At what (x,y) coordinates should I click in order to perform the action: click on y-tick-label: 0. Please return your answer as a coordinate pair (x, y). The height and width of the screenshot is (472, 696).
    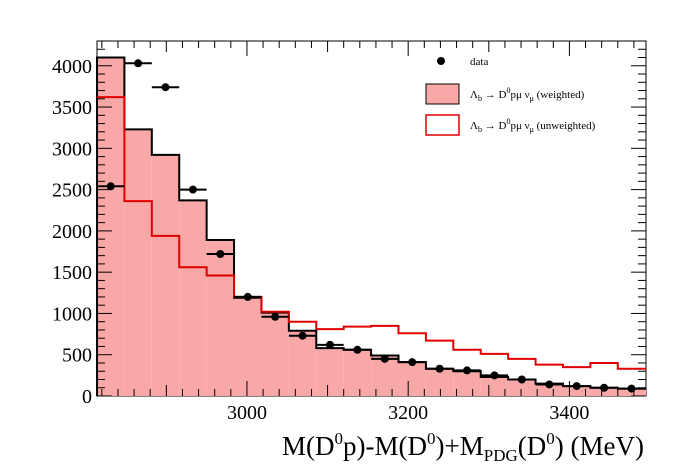
    Looking at the image, I should click on (87, 397).